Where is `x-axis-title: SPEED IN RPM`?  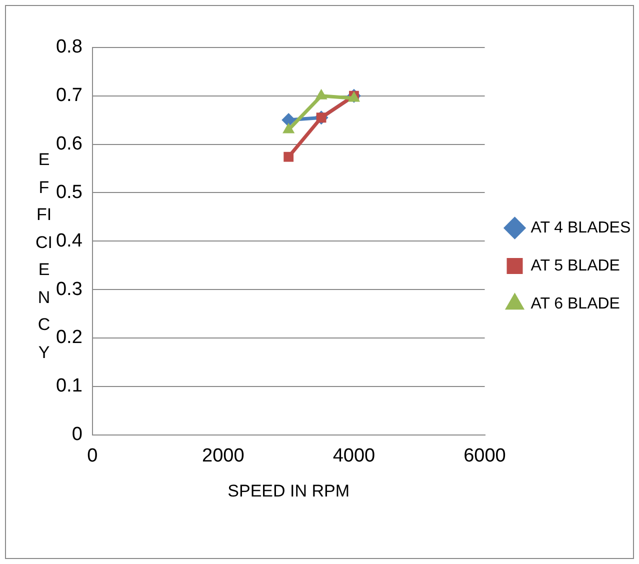
x-axis-title: SPEED IN RPM is located at coordinates (289, 490).